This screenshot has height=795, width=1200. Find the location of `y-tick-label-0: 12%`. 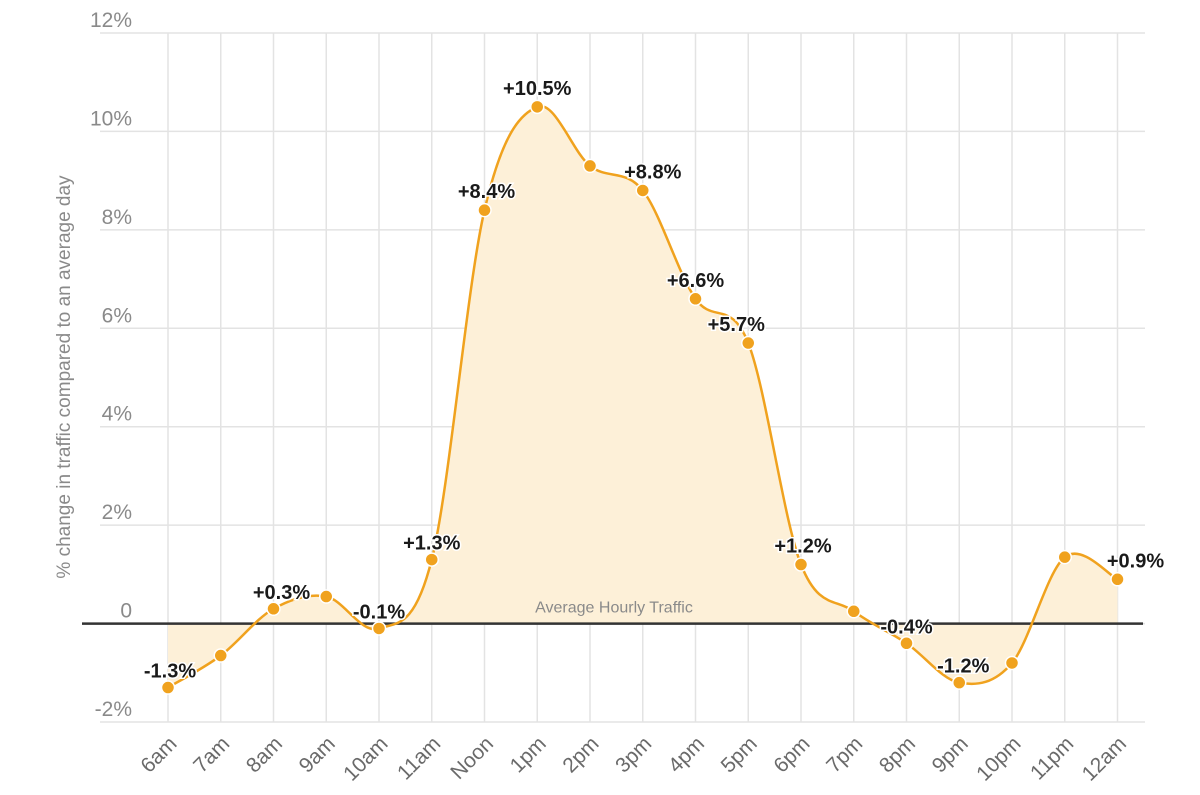

y-tick-label-0: 12% is located at coordinates (111, 20).